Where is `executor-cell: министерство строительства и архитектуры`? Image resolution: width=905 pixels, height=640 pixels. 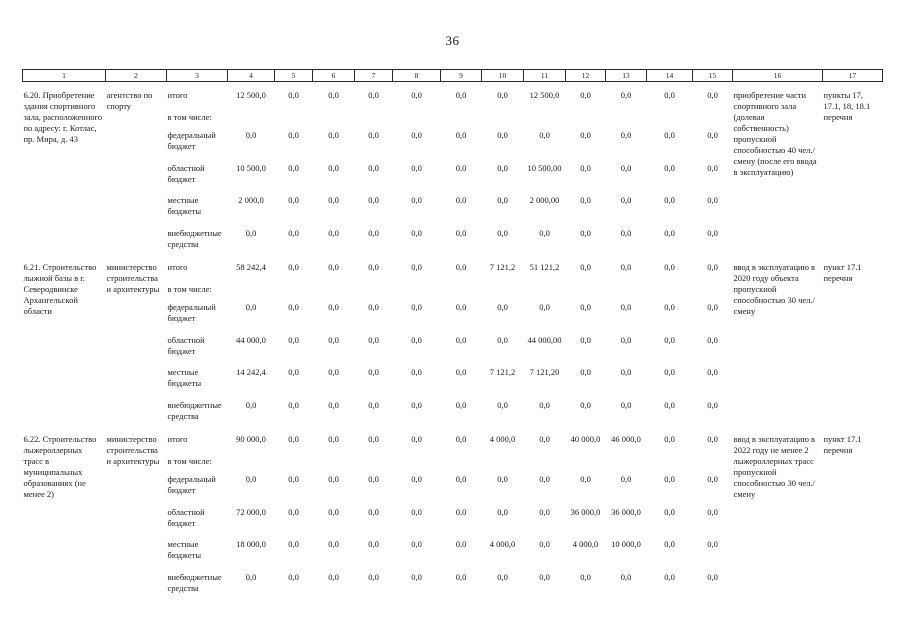 executor-cell: министерство строительства и архитектуры is located at coordinates (133, 450).